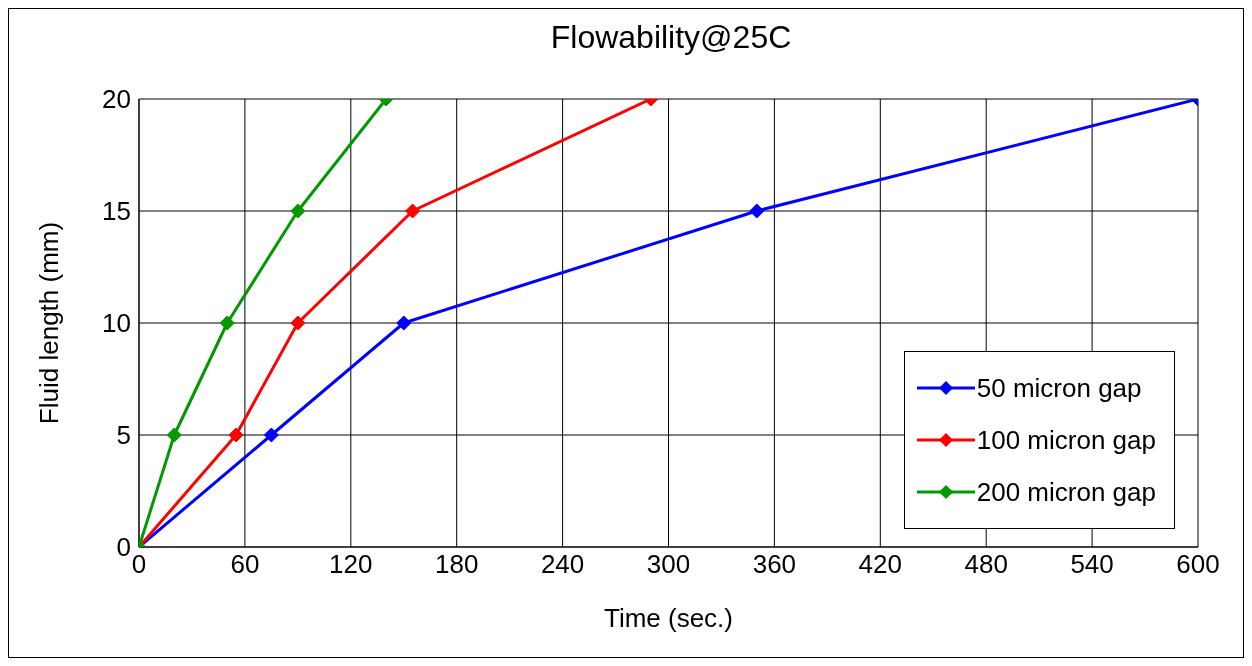 The height and width of the screenshot is (666, 1252). What do you see at coordinates (457, 564) in the screenshot?
I see `x-tick-label: 180` at bounding box center [457, 564].